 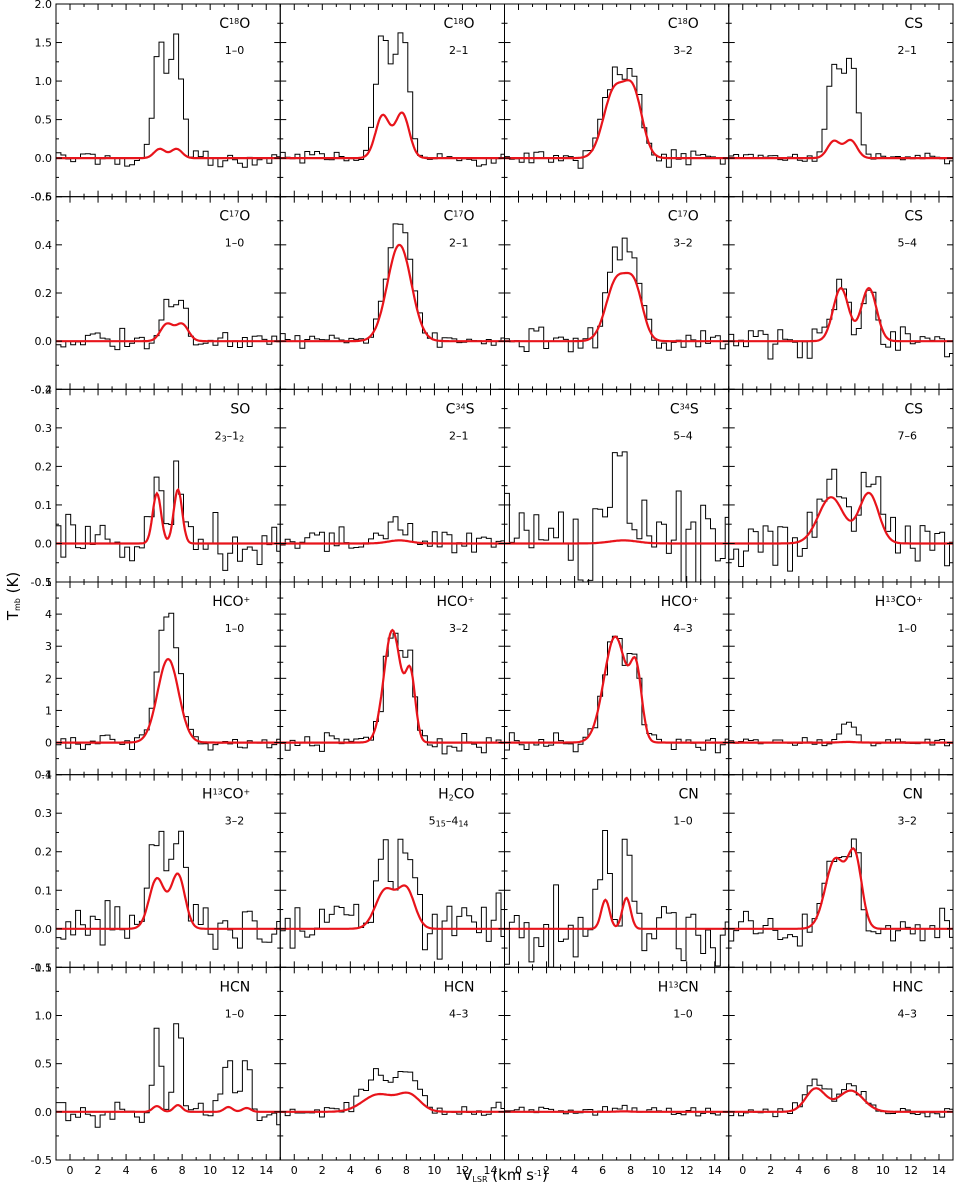 I want to click on y-tick-label: 0, so click(x=48, y=743).